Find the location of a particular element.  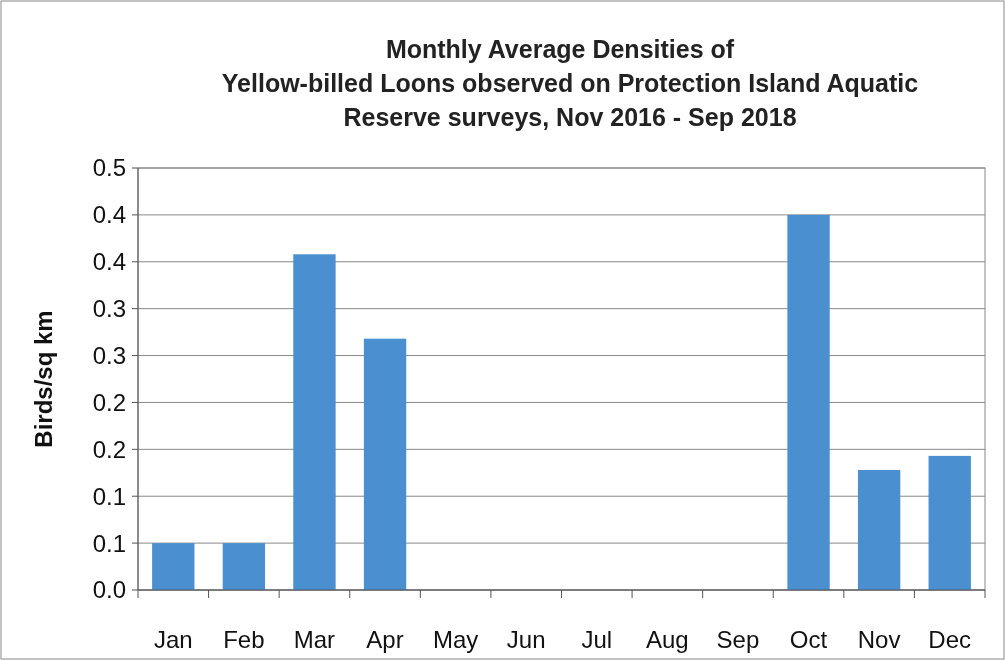

x-tick-label: Mar is located at coordinates (314, 639).